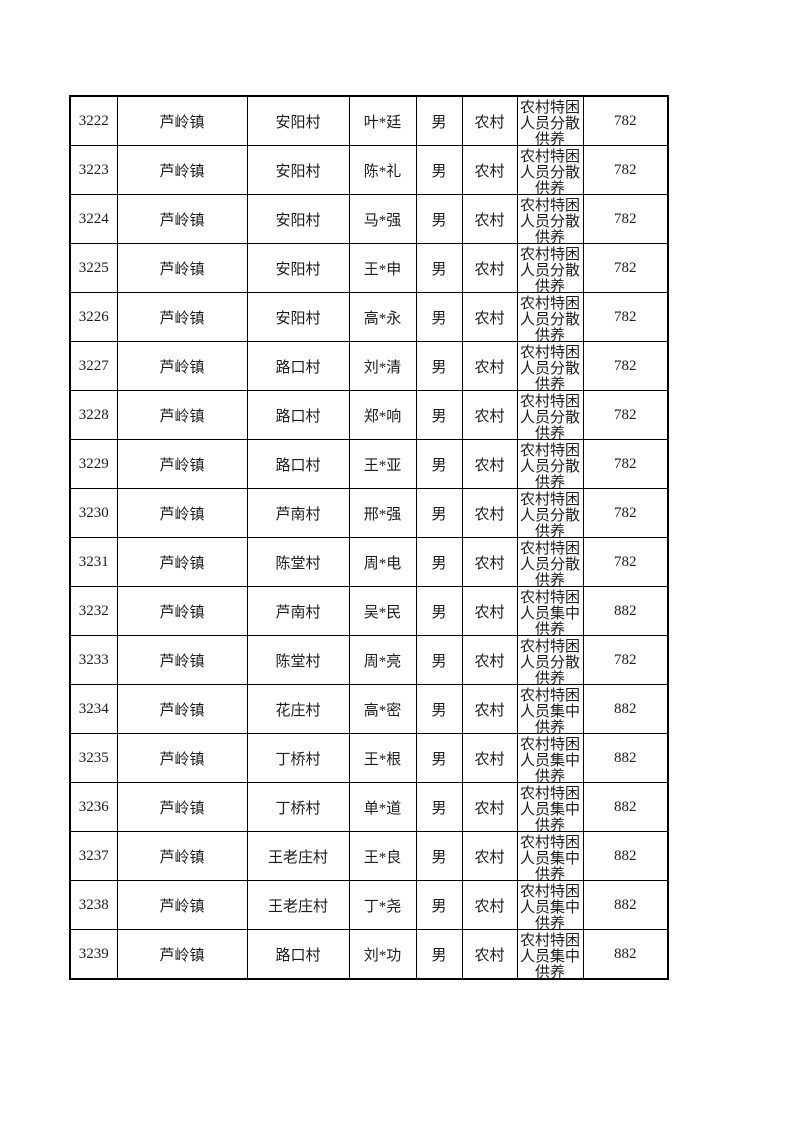 The width and height of the screenshot is (794, 1122). What do you see at coordinates (369, 268) in the screenshot?
I see `table-row: 3225 芦岭镇 安阳村 王*申 男 农村 农村特困人员分散供养 782` at bounding box center [369, 268].